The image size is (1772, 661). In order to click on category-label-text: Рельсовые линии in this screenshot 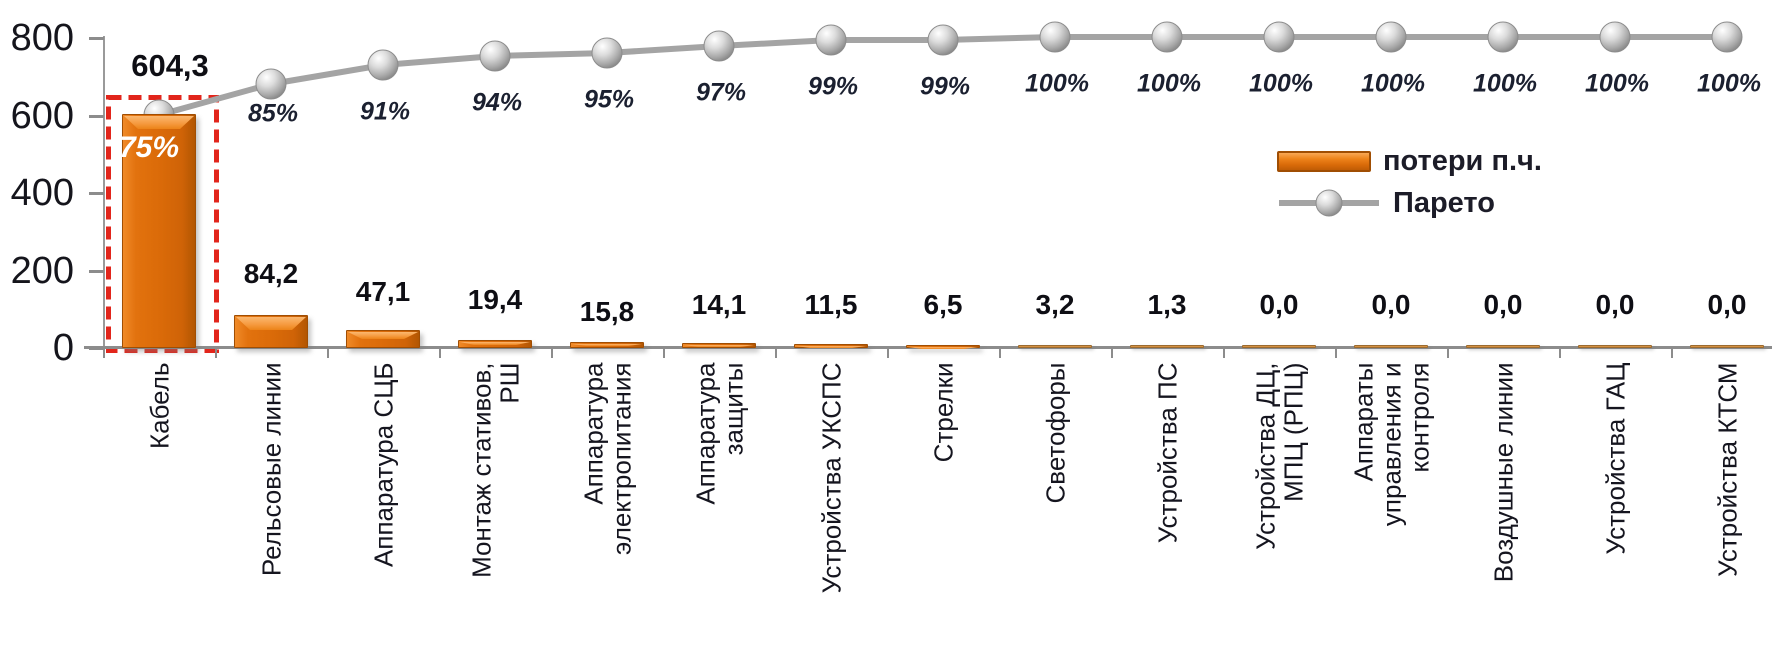, I will do `click(271, 469)`.